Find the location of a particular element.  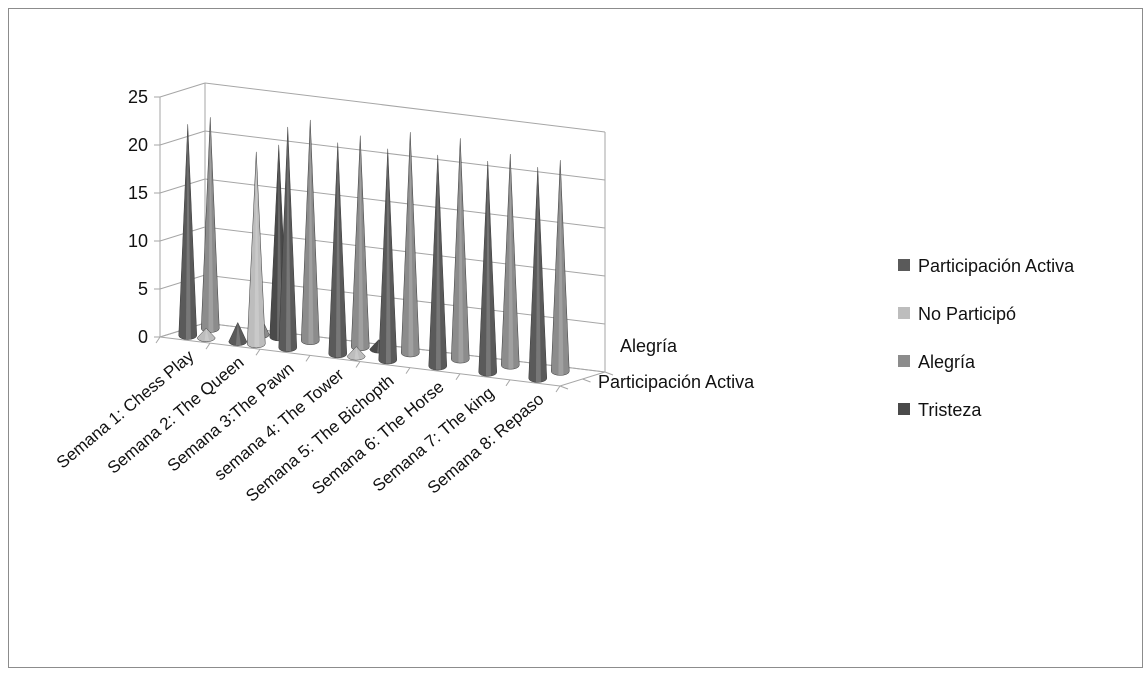

legend-label: Tristeza is located at coordinates (950, 410).